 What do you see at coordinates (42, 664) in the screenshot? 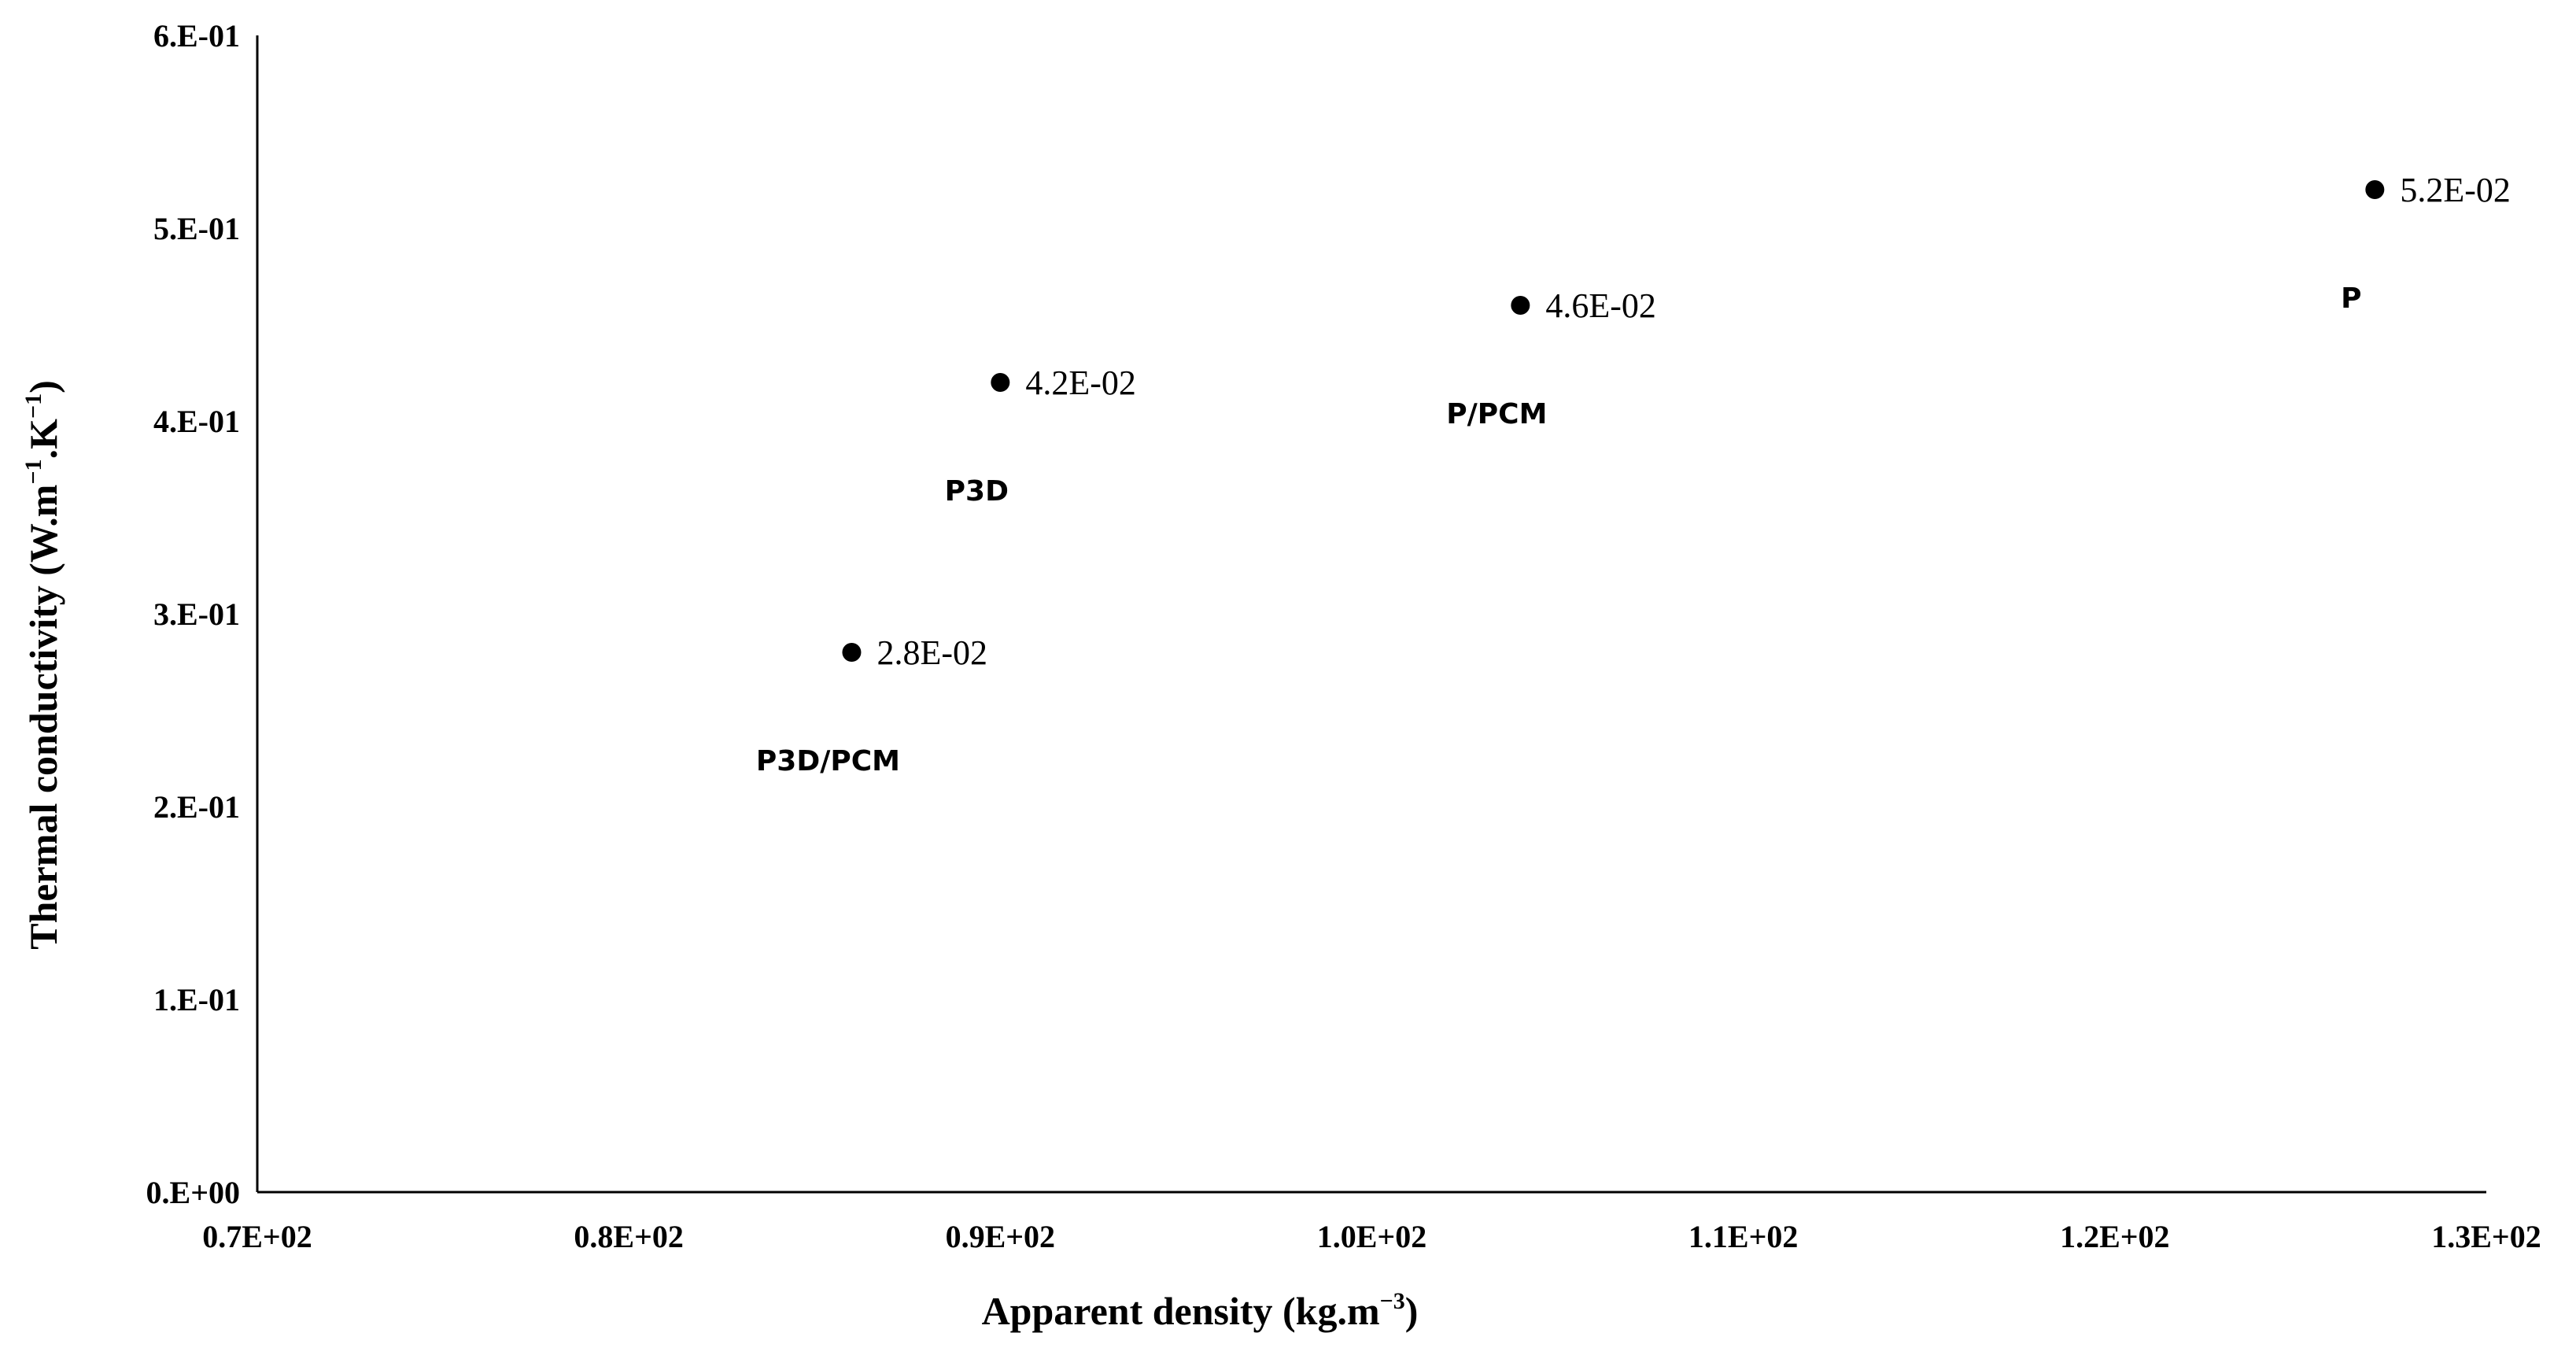
I see `y-axis-title: Thermal conductivity (W.m−1.K−1)` at bounding box center [42, 664].